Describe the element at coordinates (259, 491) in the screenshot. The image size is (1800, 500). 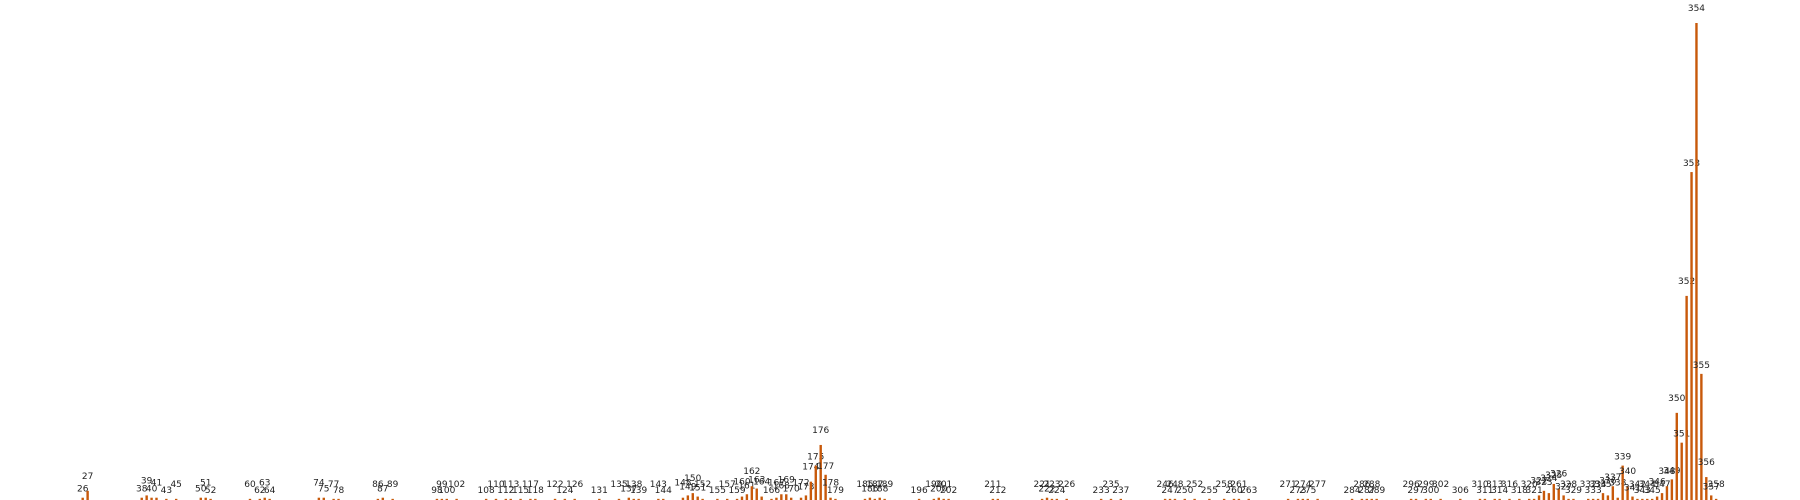
I see `bar-label: 62` at that location.